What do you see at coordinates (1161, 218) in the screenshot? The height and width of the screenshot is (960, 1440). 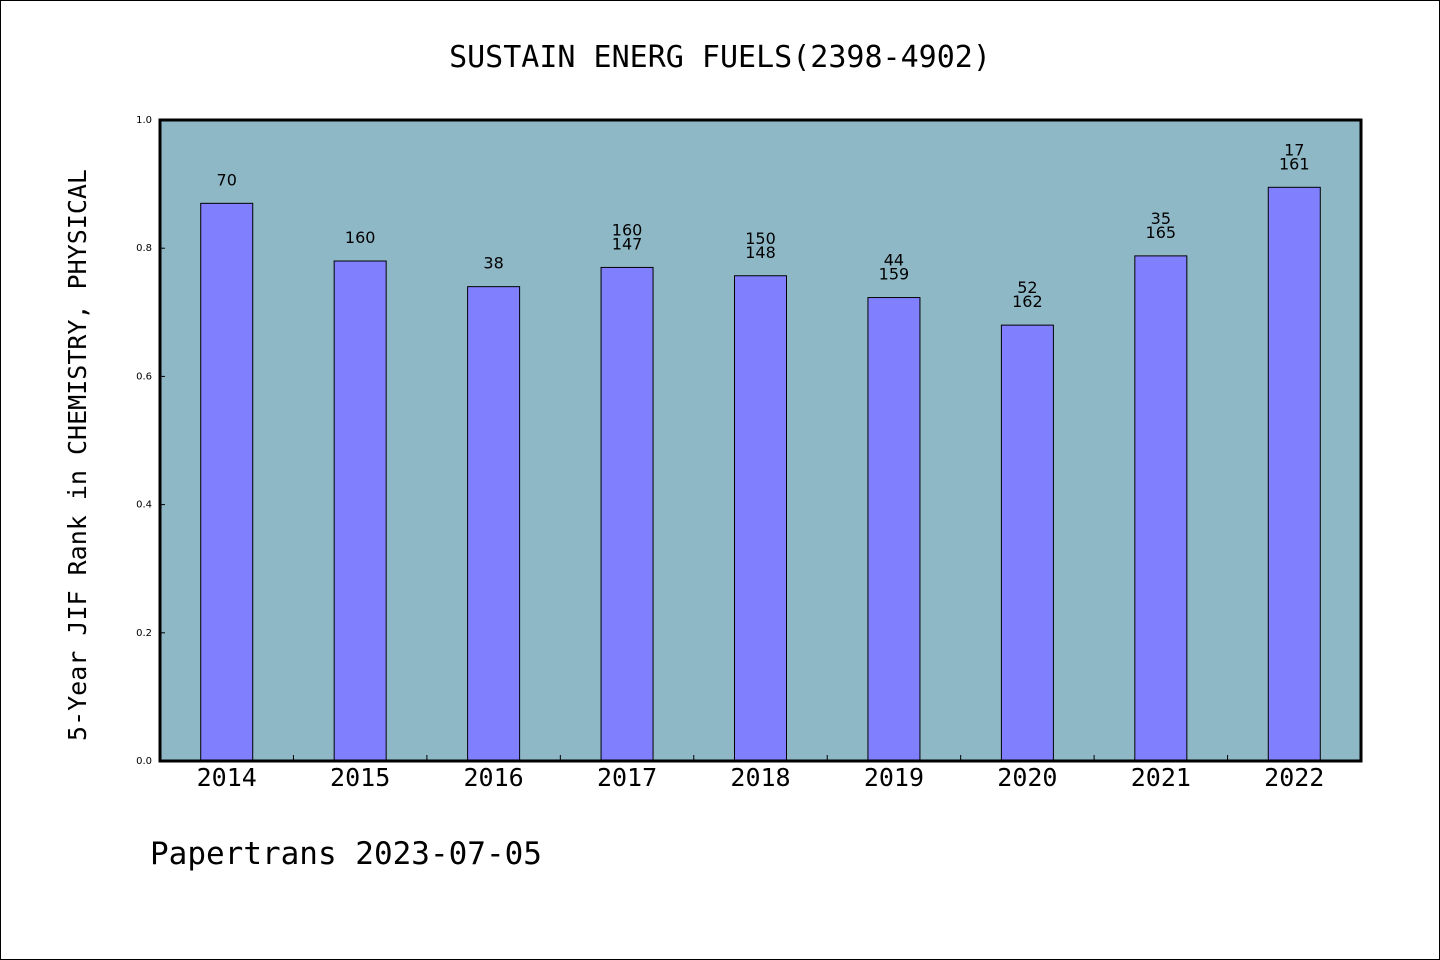 I see `bar-label-2021-1: 35` at bounding box center [1161, 218].